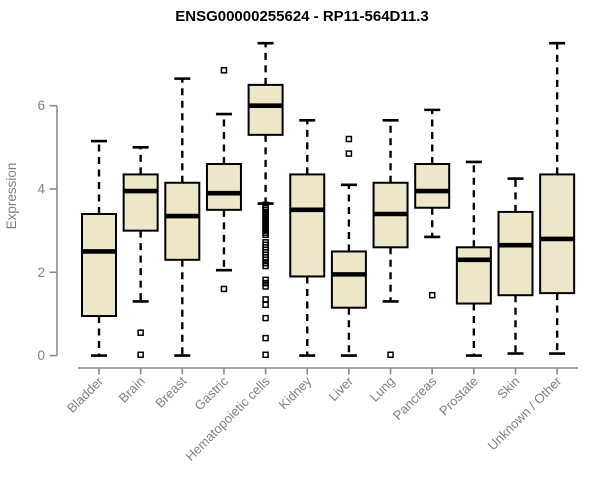  Describe the element at coordinates (415, 398) in the screenshot. I see `x-tick-label: Pancreas` at that location.